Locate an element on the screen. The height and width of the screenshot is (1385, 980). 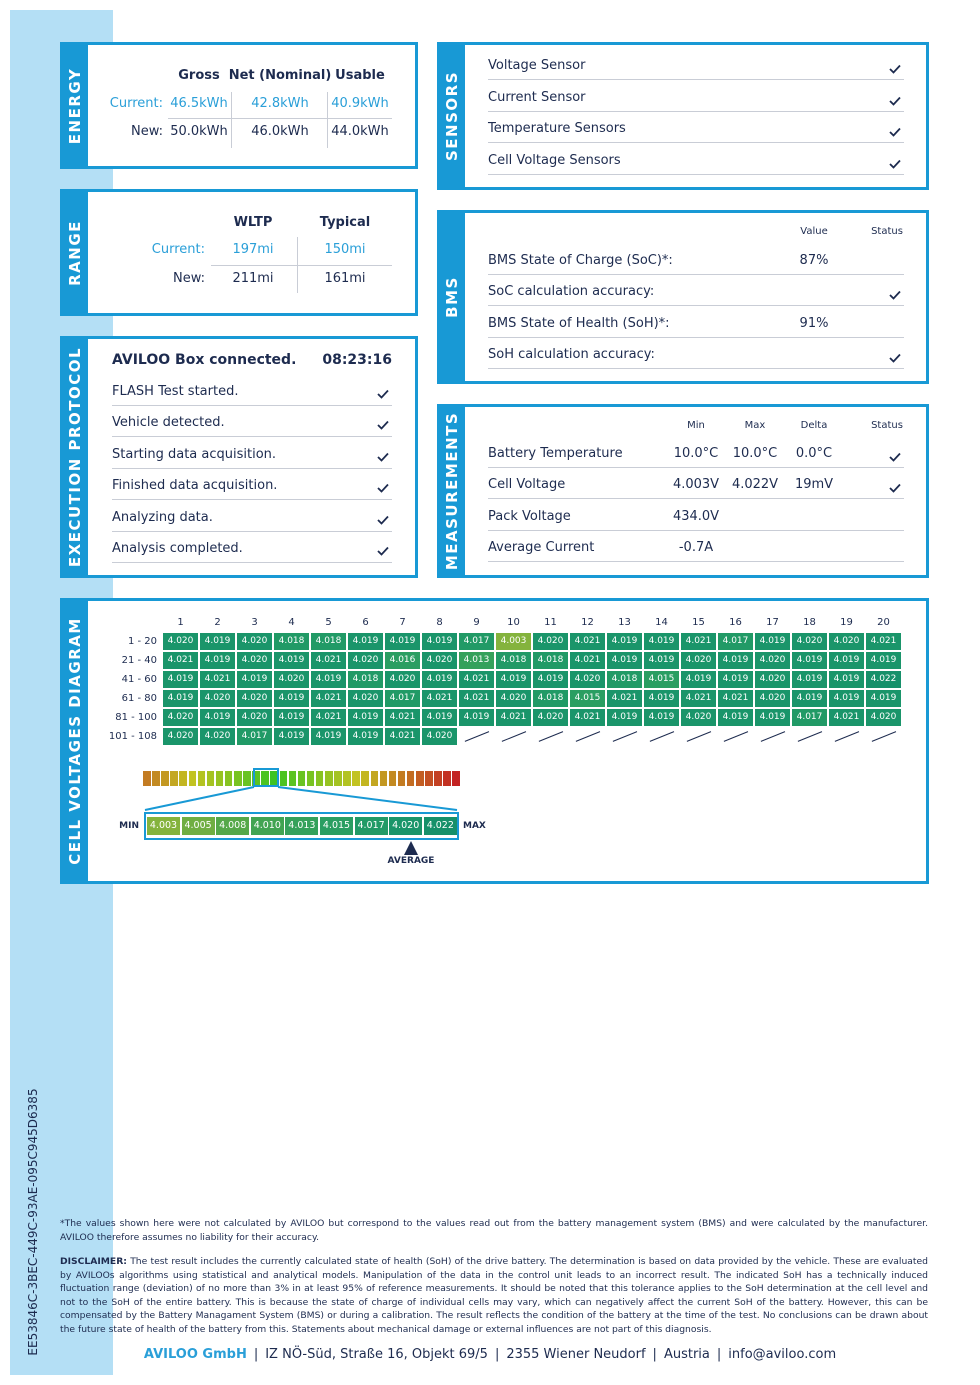
panel is located at coordinates (683, 491).